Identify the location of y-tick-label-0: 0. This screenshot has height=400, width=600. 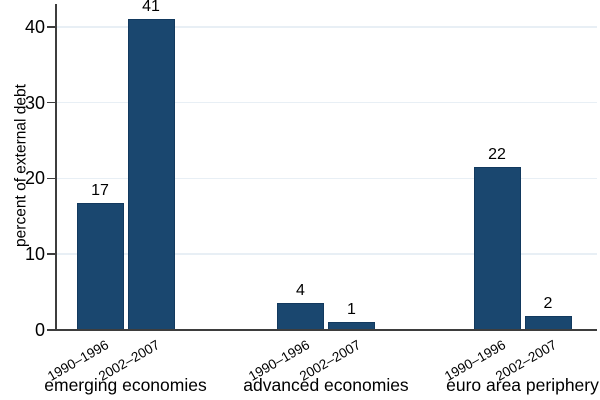
(39, 330).